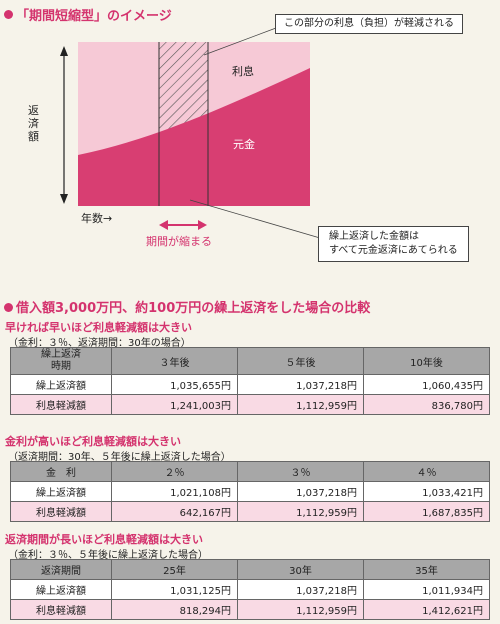 The image size is (500, 624). What do you see at coordinates (243, 71) in the screenshot?
I see `interest-label: 利息` at bounding box center [243, 71].